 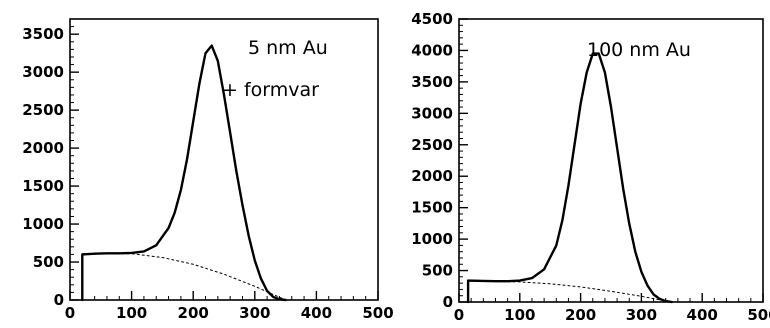 I want to click on y-tick-label: 4000, so click(x=432, y=50).